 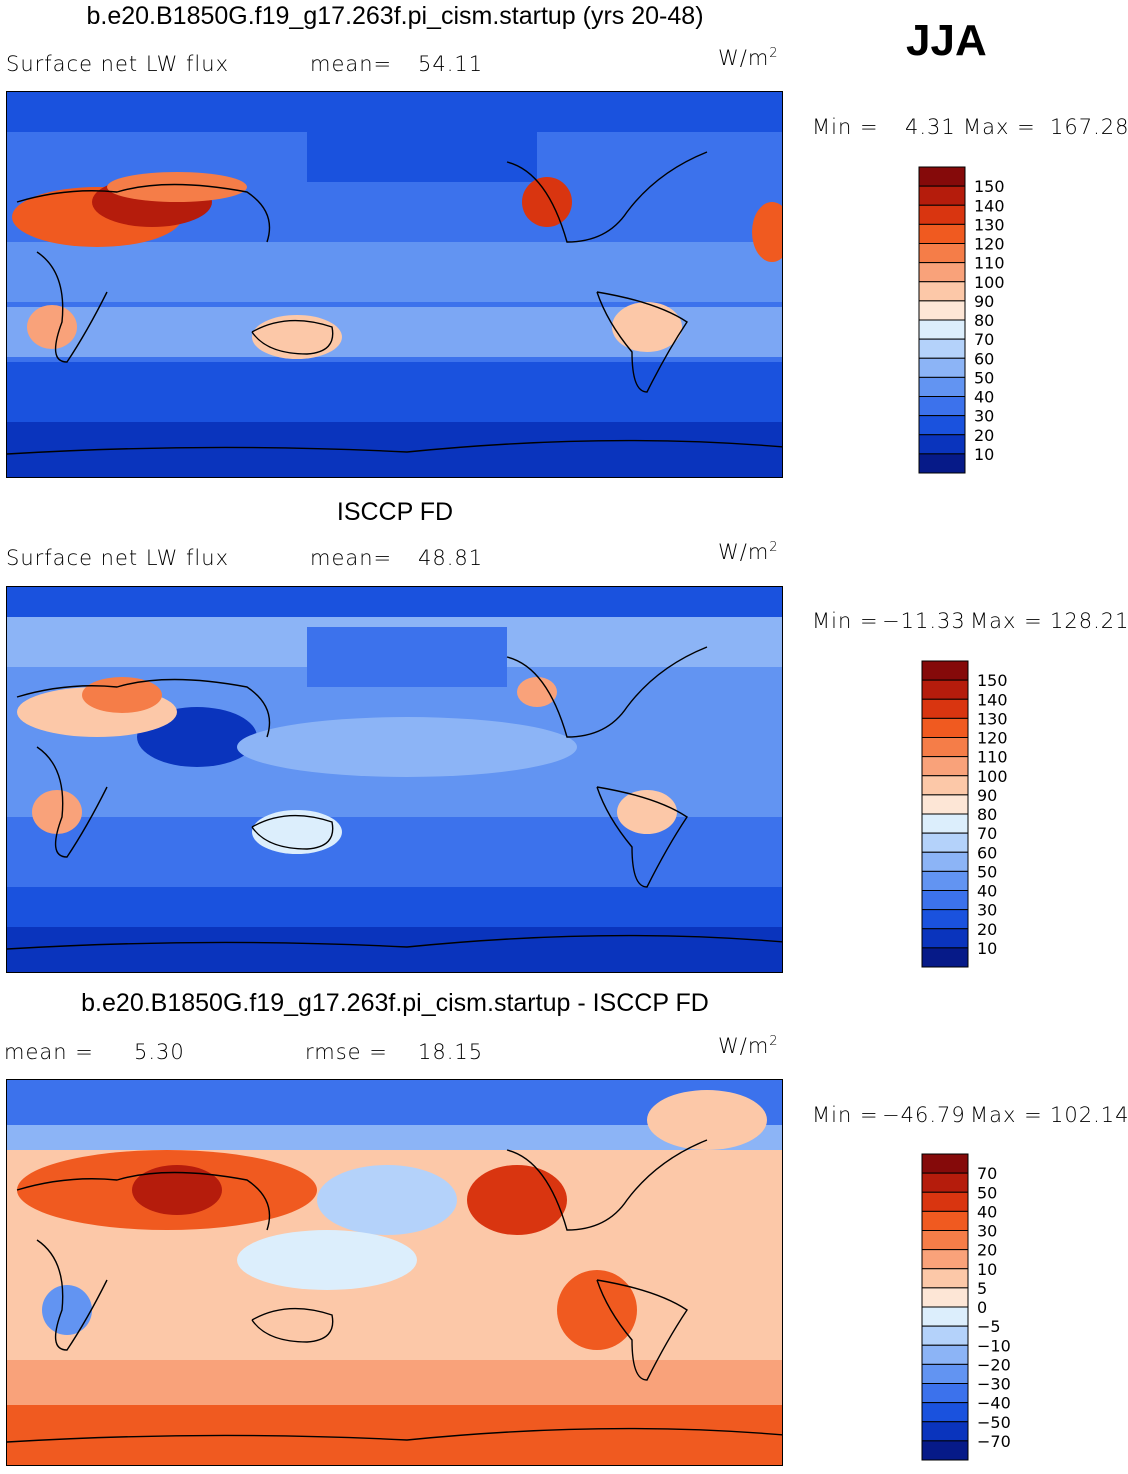 I want to click on panel1-band-arctic, so click(x=394, y=112).